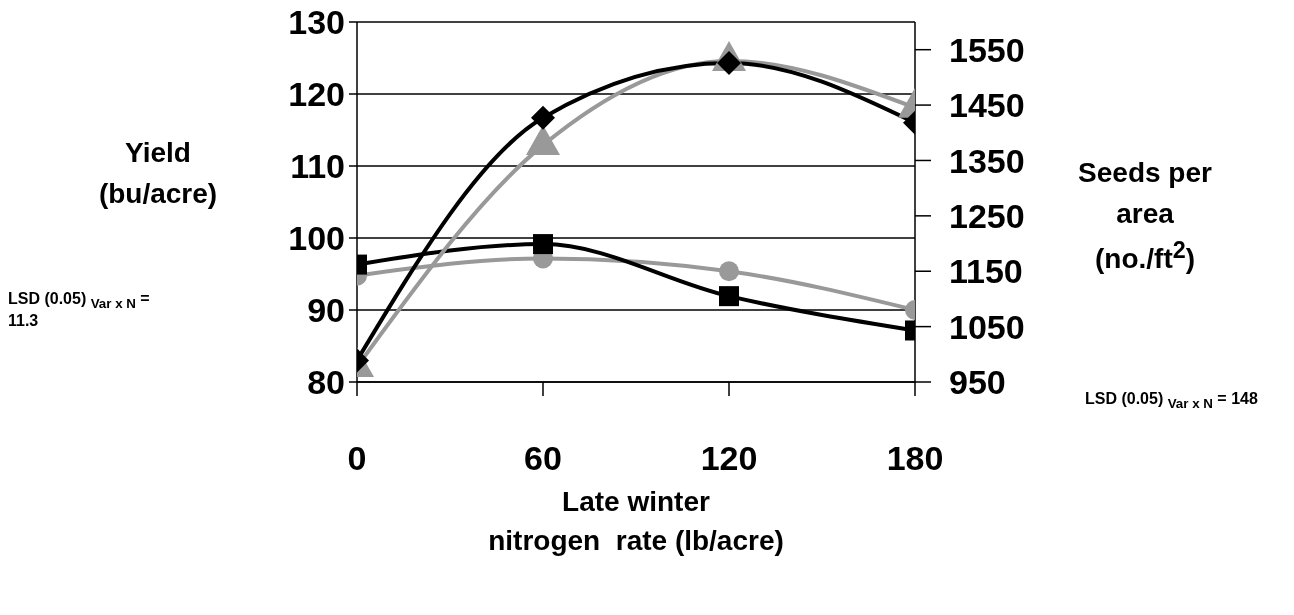 Image resolution: width=1294 pixels, height=615 pixels. I want to click on y-axis-title: Yield (bu/acre), so click(158, 173).